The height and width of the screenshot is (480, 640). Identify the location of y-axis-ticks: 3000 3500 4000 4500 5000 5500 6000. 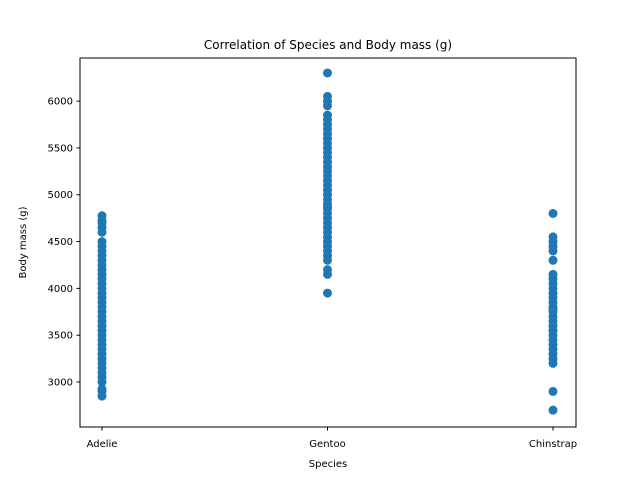
(64, 243).